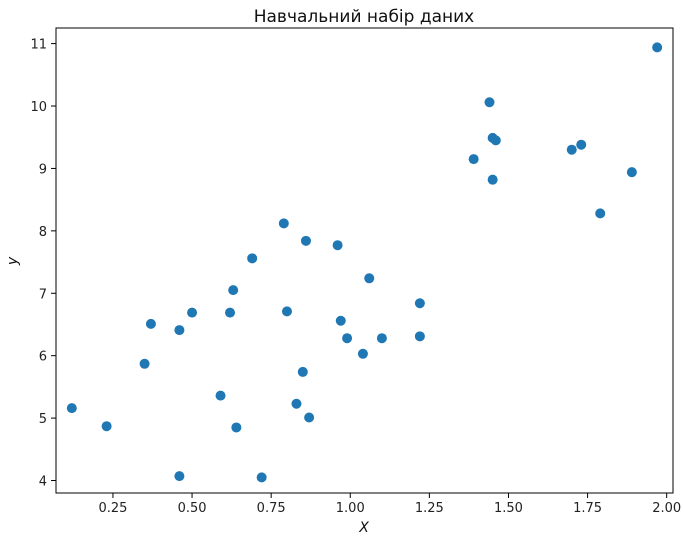  Describe the element at coordinates (43, 357) in the screenshot. I see `y-tick-label: 6` at that location.